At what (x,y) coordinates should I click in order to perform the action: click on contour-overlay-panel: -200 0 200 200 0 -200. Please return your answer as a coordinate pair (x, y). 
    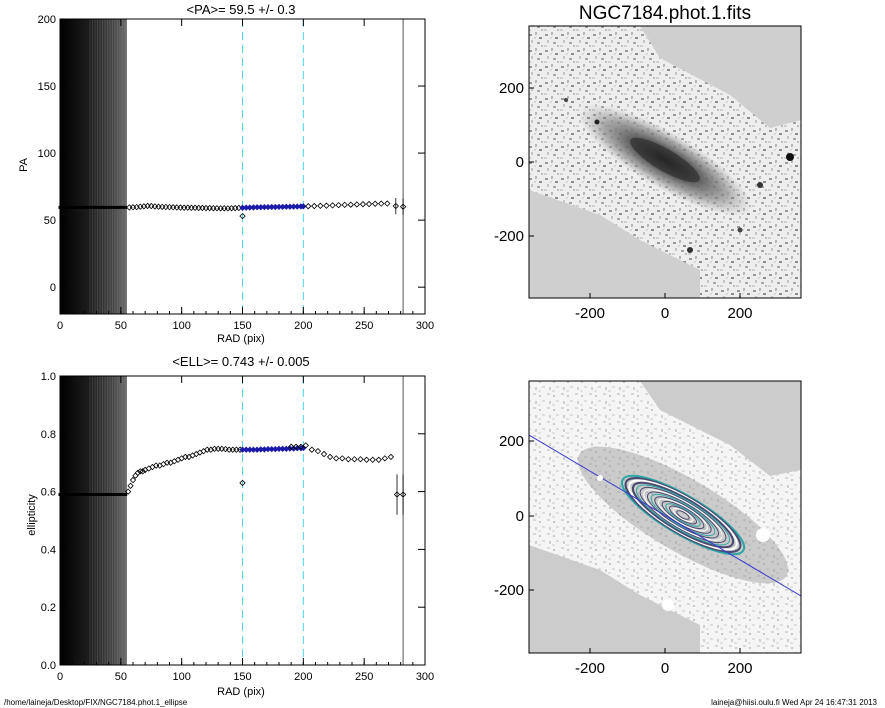
    Looking at the image, I should click on (648, 528).